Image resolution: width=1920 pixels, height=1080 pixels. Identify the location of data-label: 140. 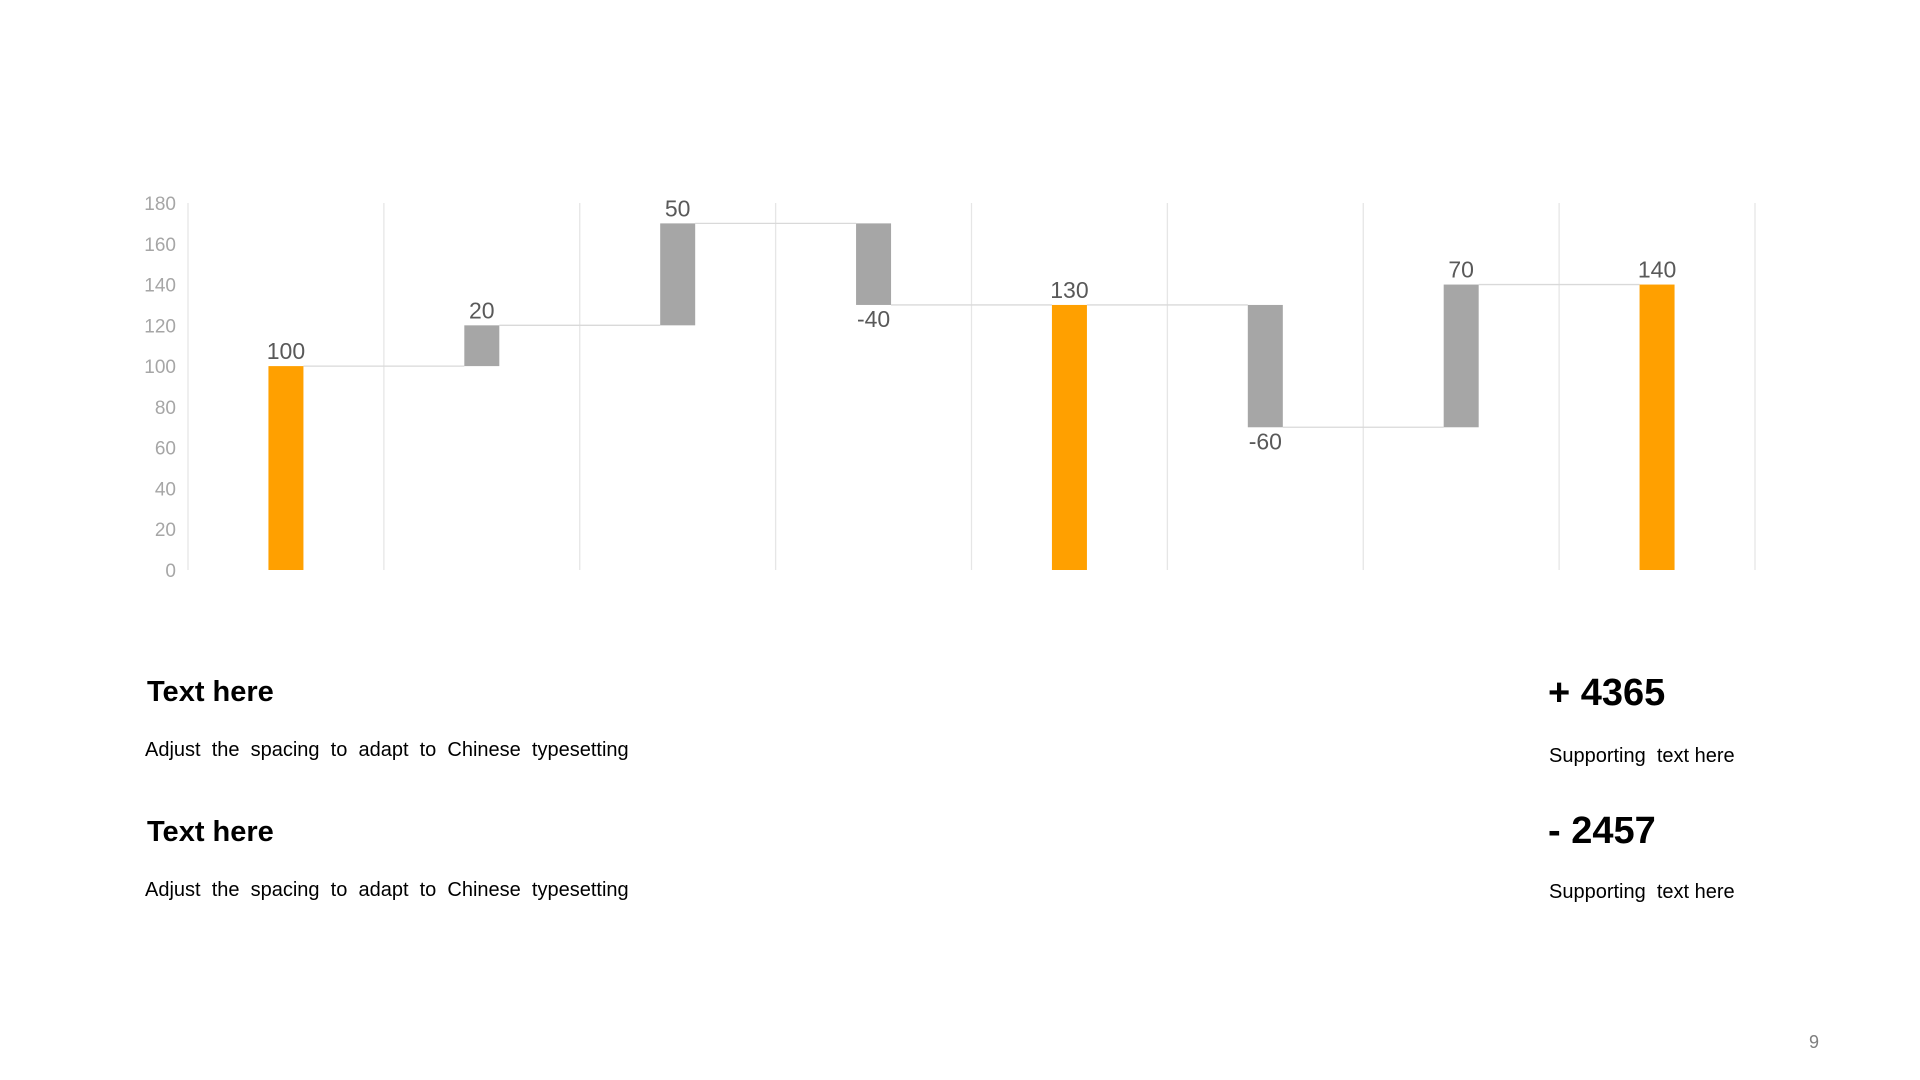
(1657, 270).